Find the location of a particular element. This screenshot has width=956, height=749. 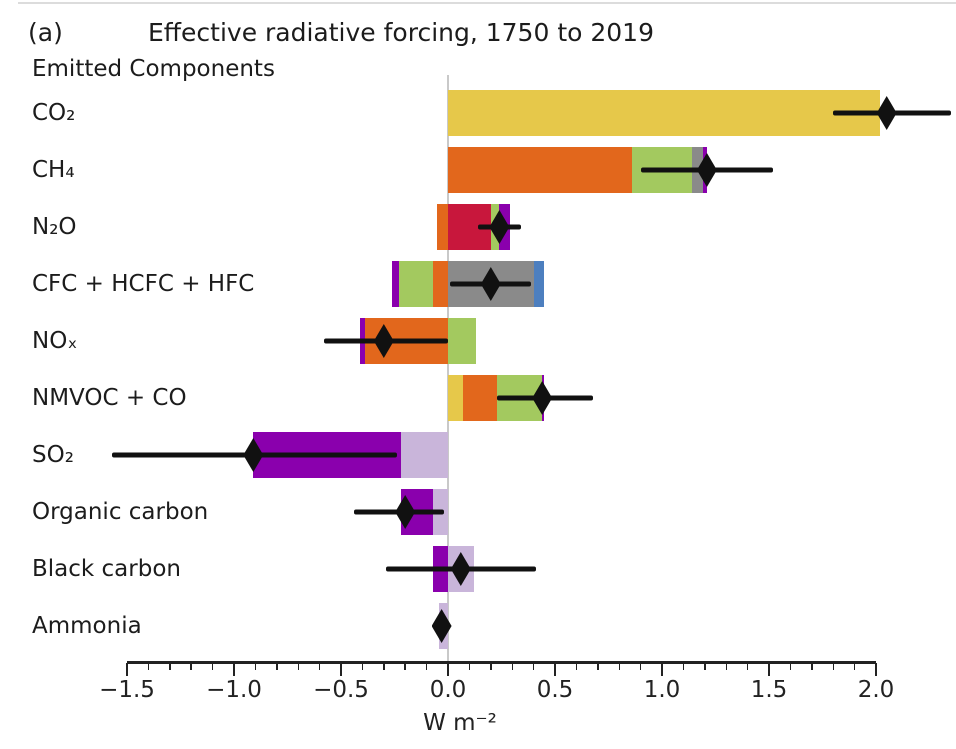

chart-subtitle: Emitted Components is located at coordinates (153, 69).